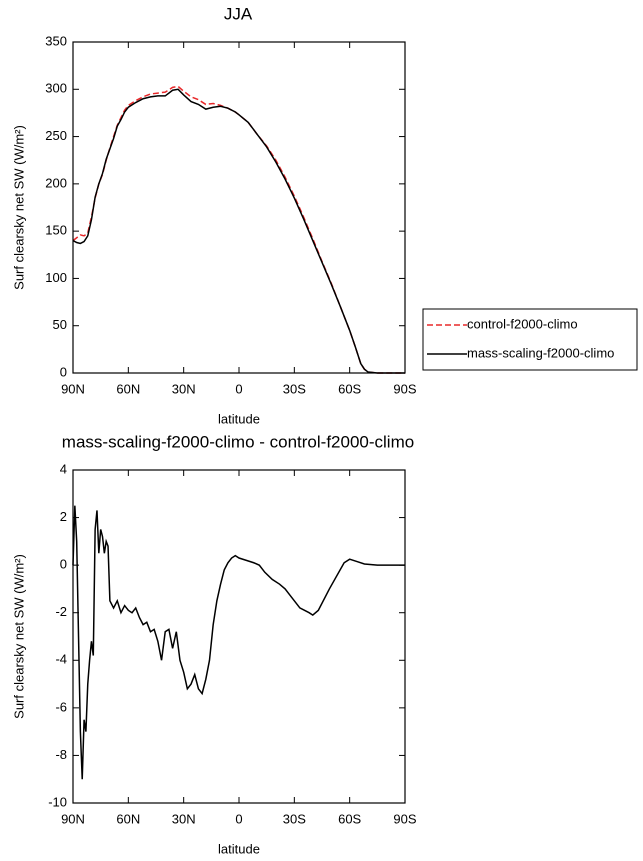  I want to click on chart-title: JJA, so click(238, 13).